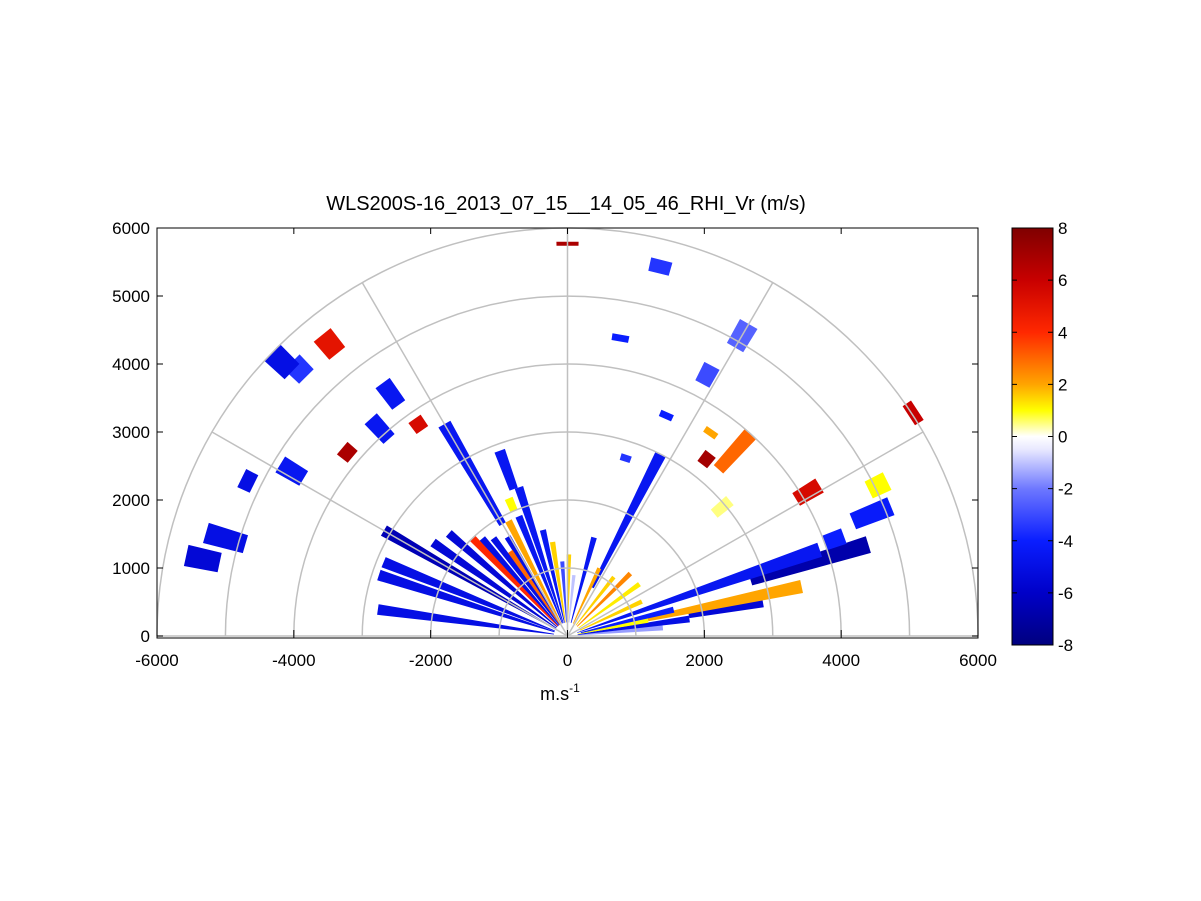 This screenshot has width=1201, height=901. I want to click on x-axis-label-text: m.s, so click(554, 694).